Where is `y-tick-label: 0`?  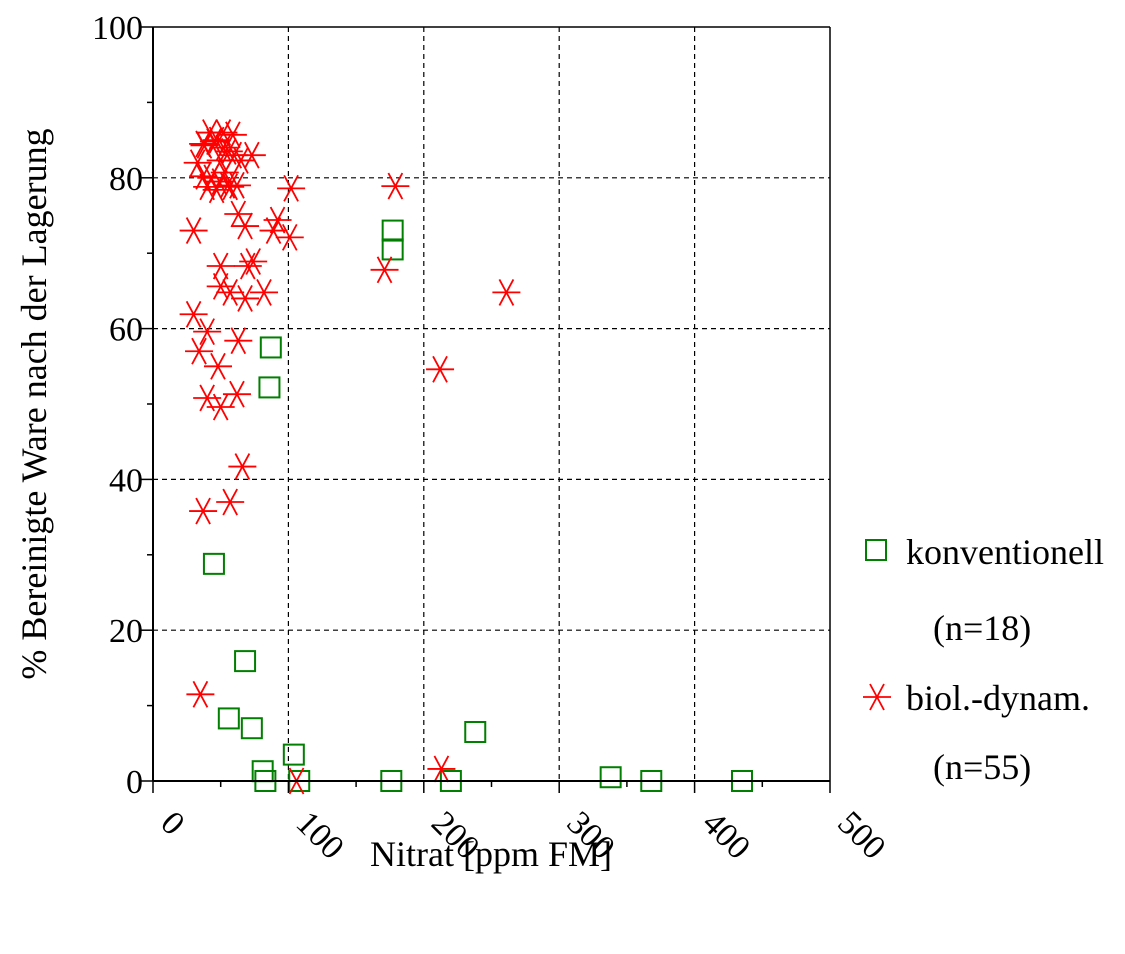
y-tick-label: 0 is located at coordinates (134, 782).